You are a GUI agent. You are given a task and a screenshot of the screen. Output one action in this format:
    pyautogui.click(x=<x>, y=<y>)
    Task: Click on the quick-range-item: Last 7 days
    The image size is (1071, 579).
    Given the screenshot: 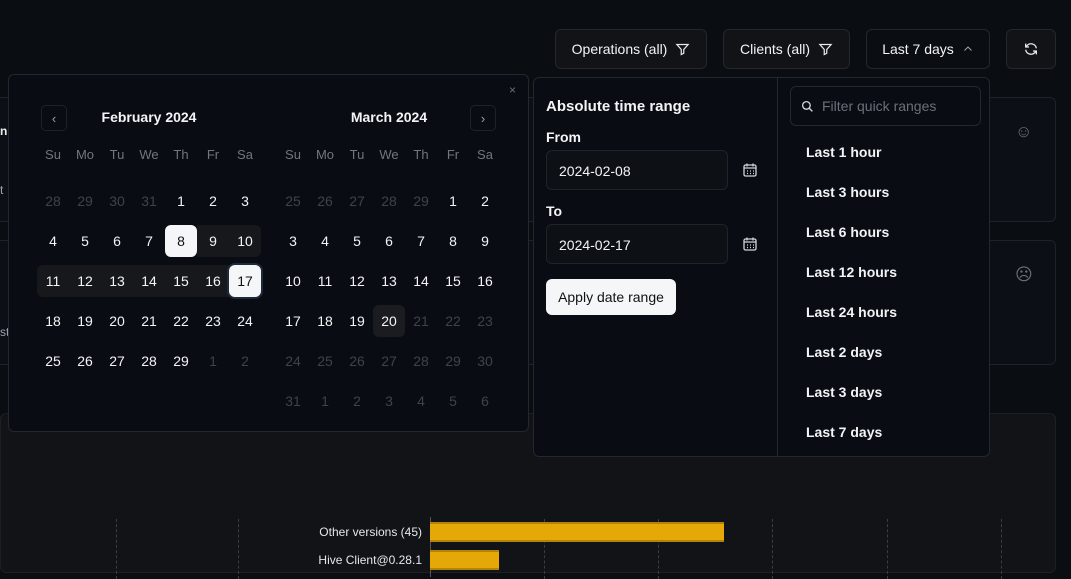 What is the action you would take?
    pyautogui.click(x=844, y=432)
    